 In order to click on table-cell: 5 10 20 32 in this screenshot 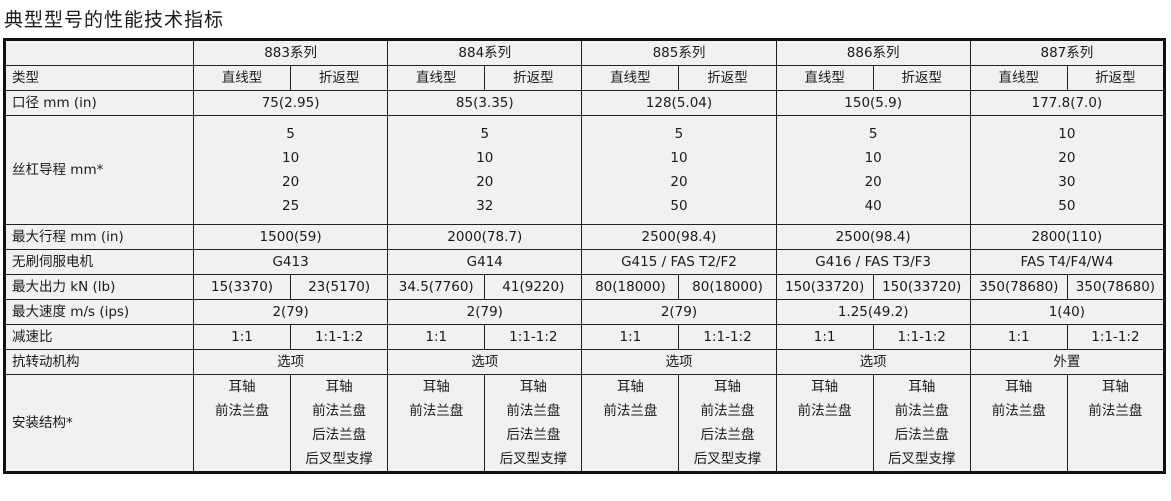, I will do `click(485, 170)`.